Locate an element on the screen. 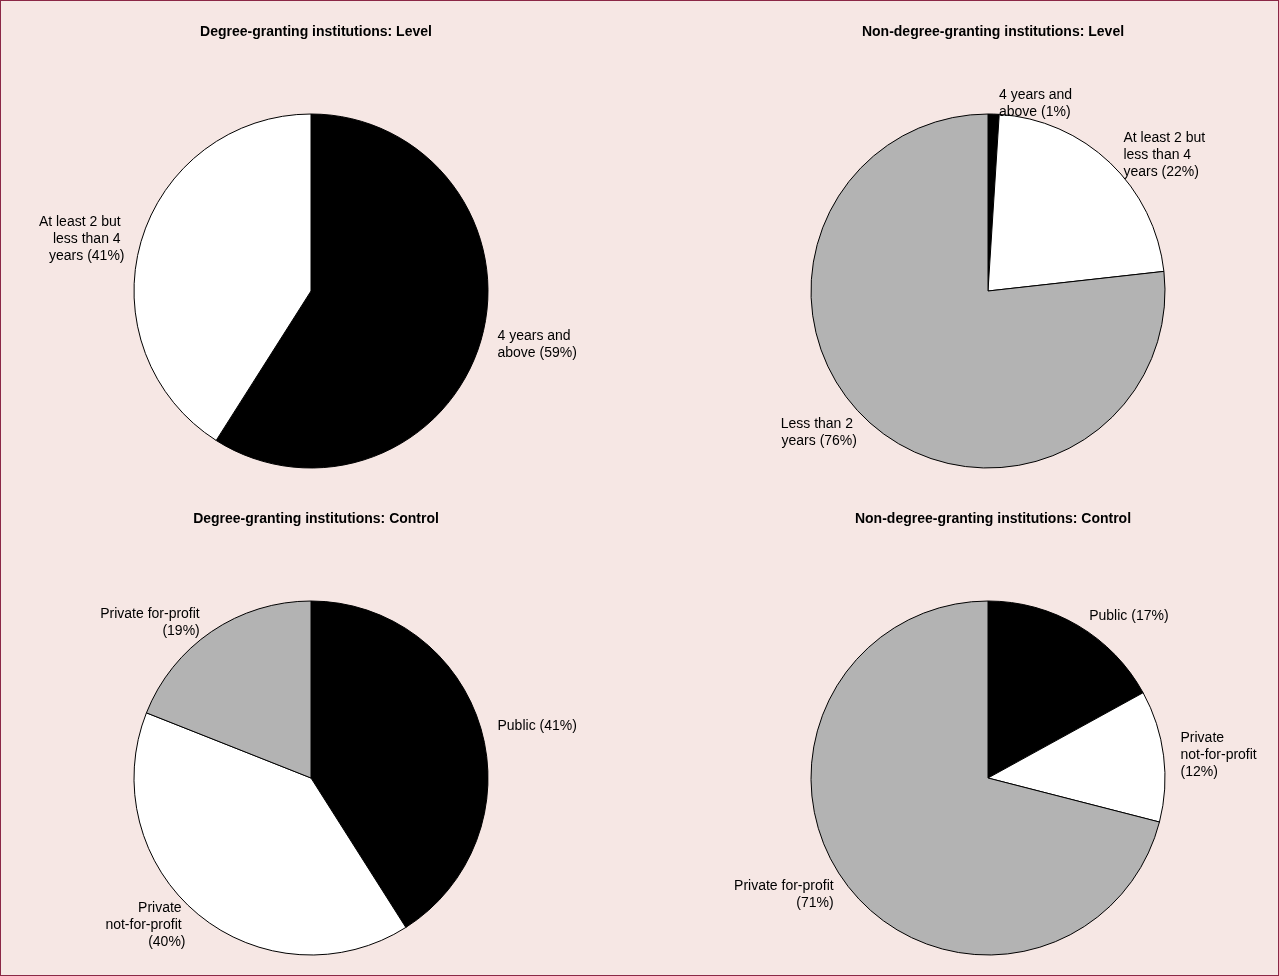  chart-title: Degree-granting institutions: Control is located at coordinates (316, 518).